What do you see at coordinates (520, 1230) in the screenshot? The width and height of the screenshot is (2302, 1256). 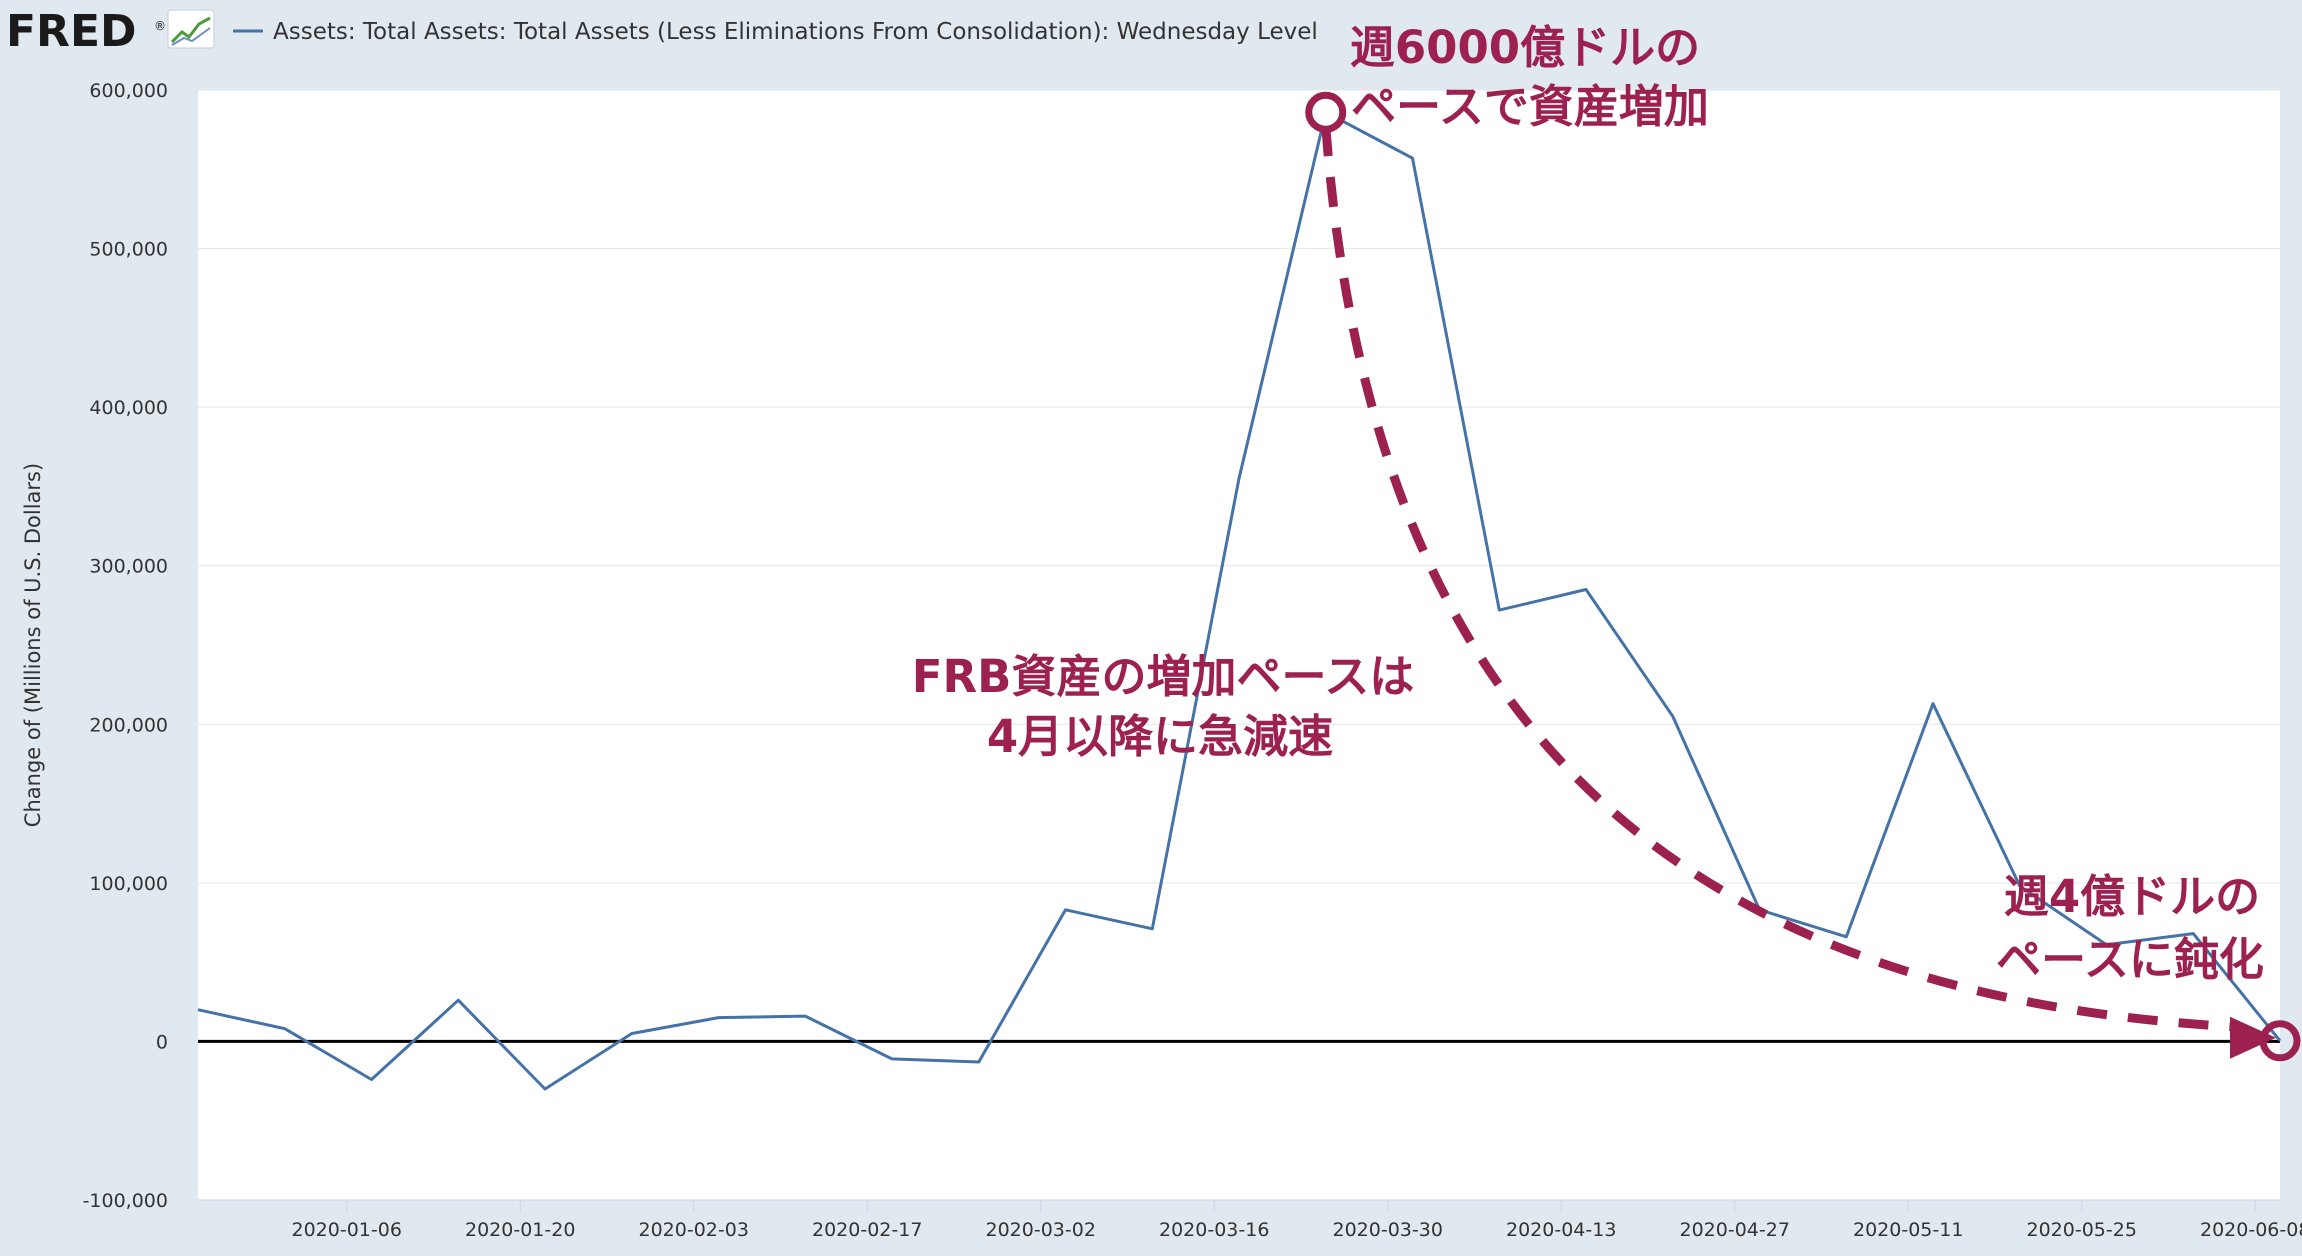 I see `x-tick-label: 2020-01-20` at bounding box center [520, 1230].